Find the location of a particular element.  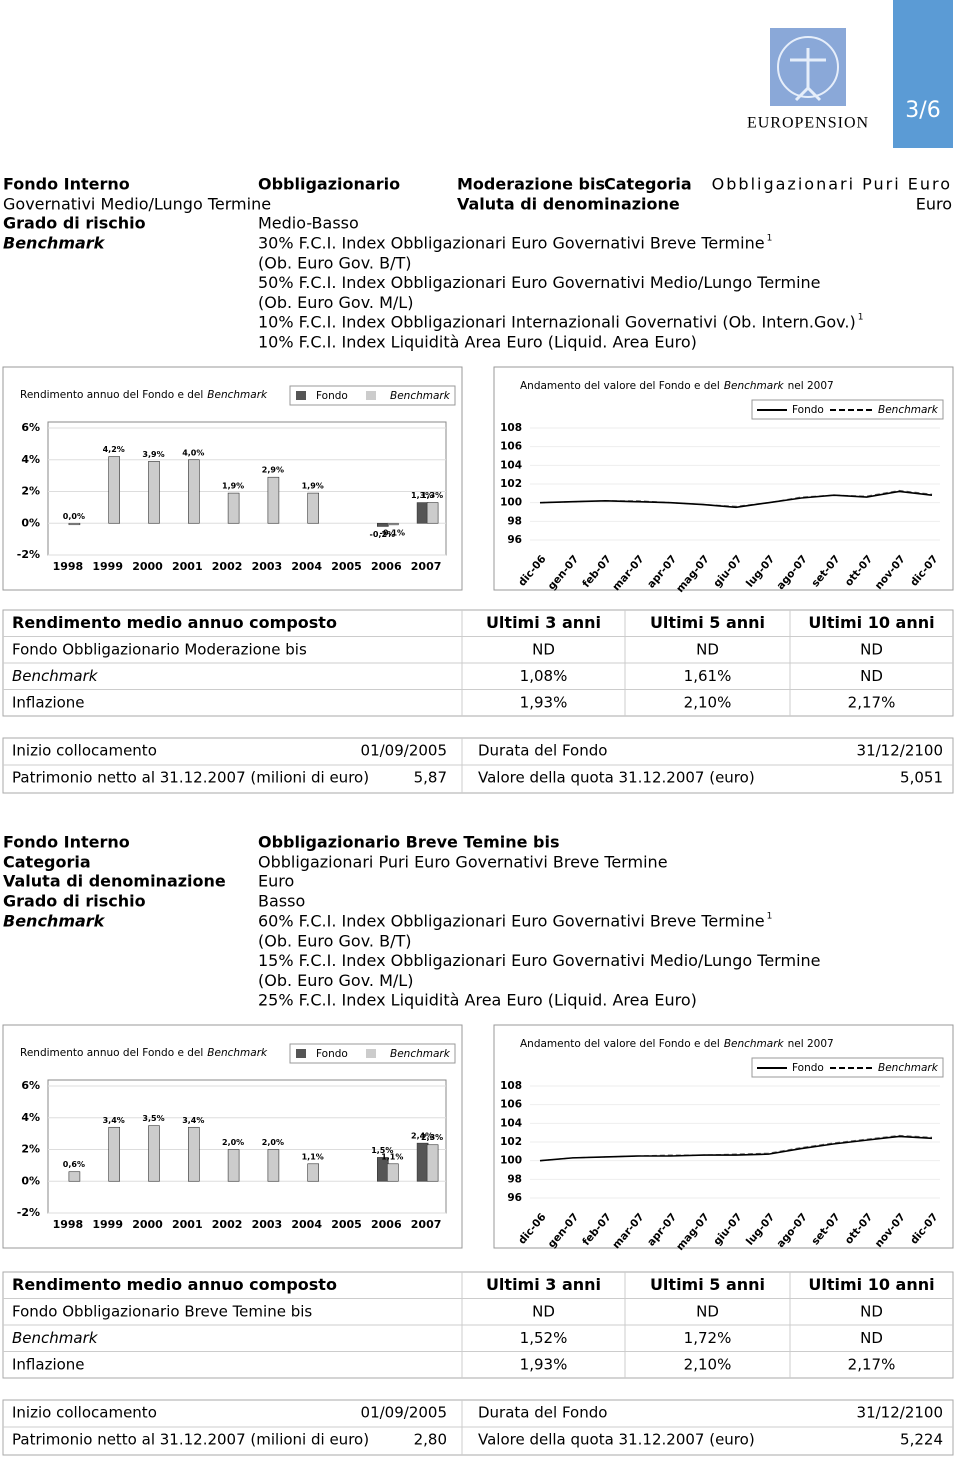

legend-swatch is located at coordinates (371, 1053).